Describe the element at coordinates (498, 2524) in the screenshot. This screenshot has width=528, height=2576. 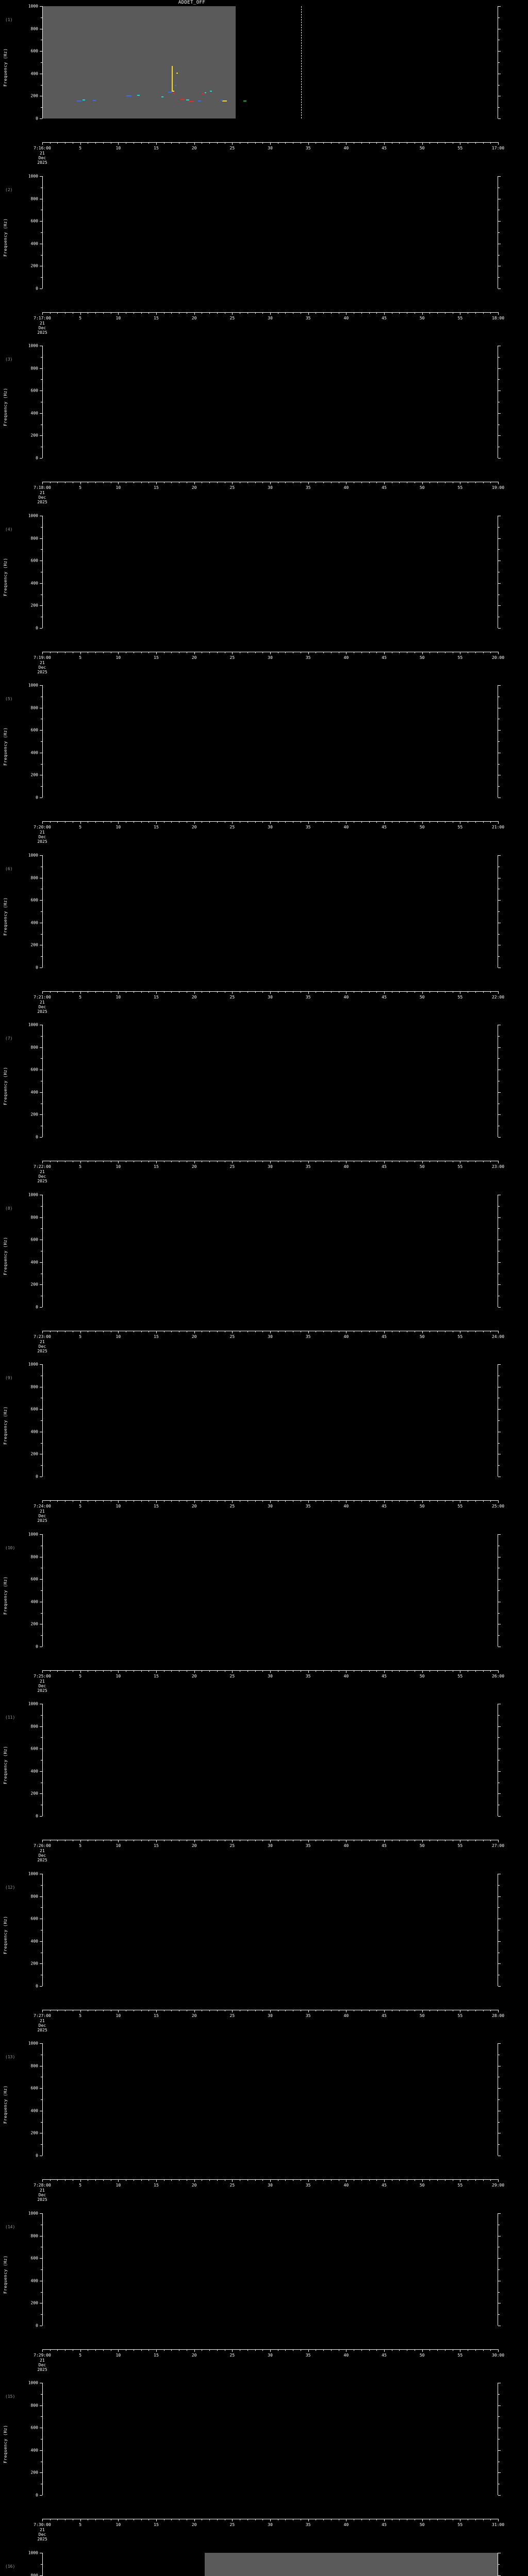
I see `x-tick-label: 31:00` at that location.